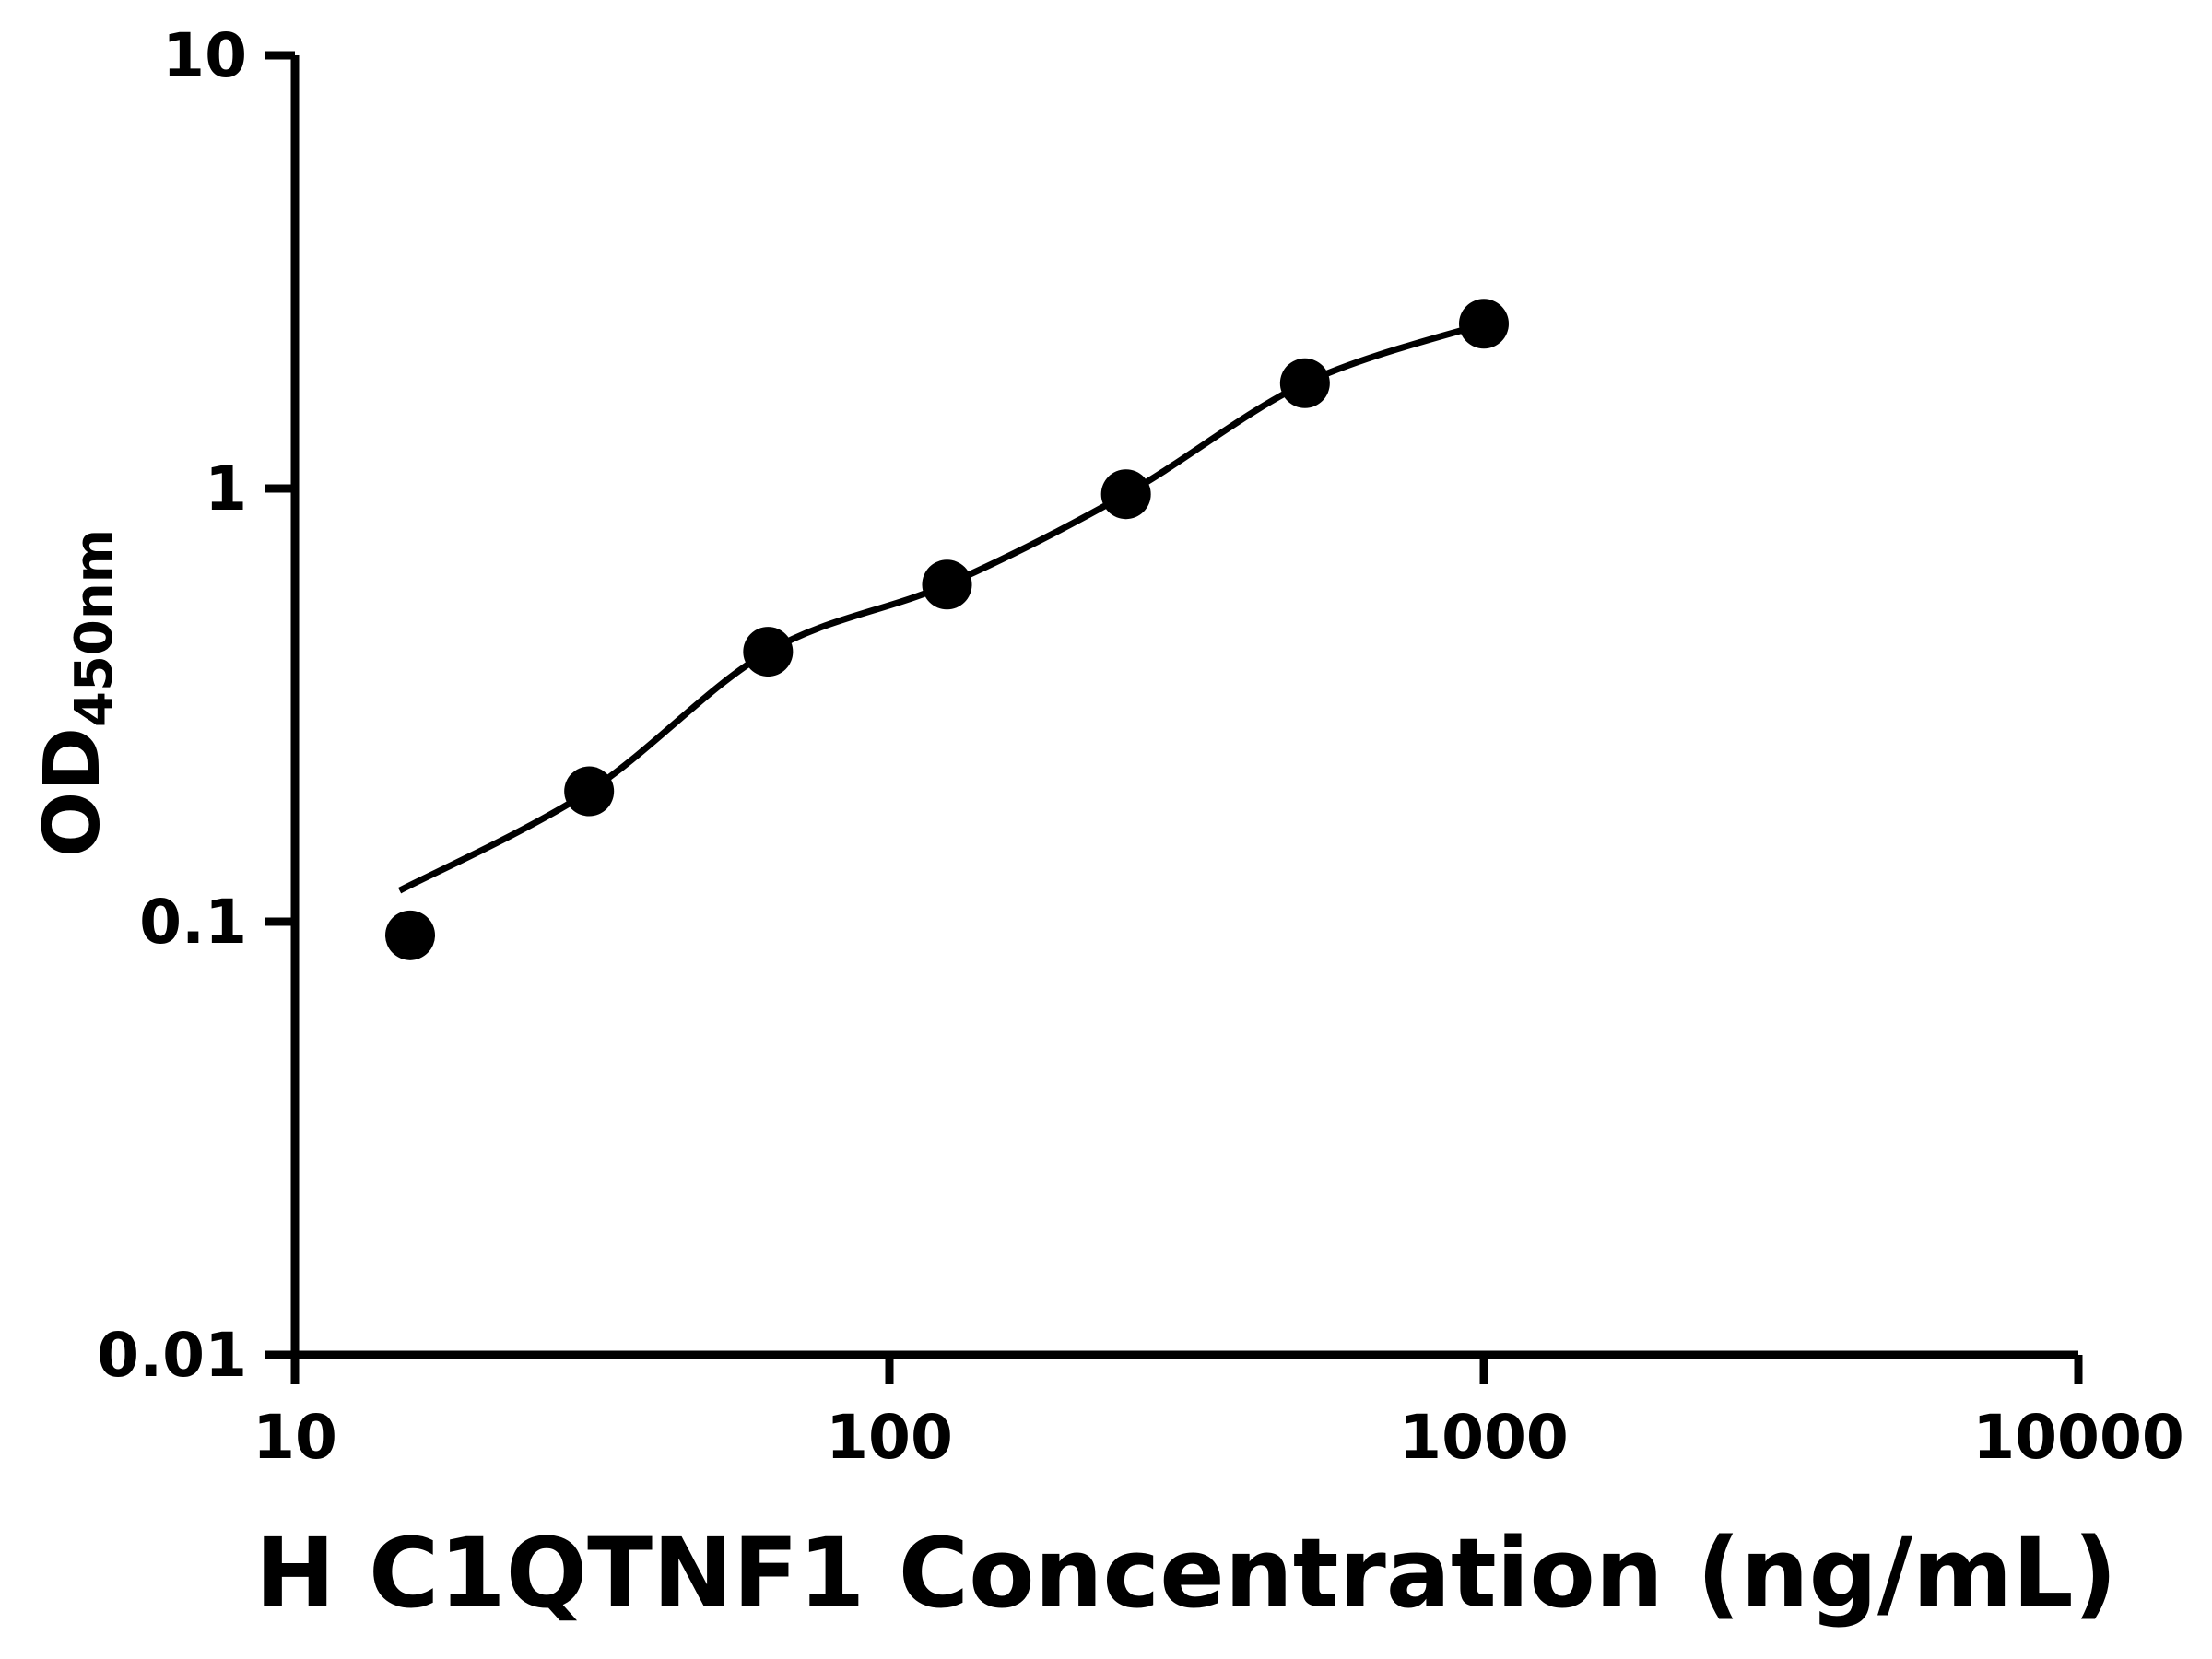 The width and height of the screenshot is (2212, 1659). I want to click on y-tick-label: 0.1, so click(193, 922).